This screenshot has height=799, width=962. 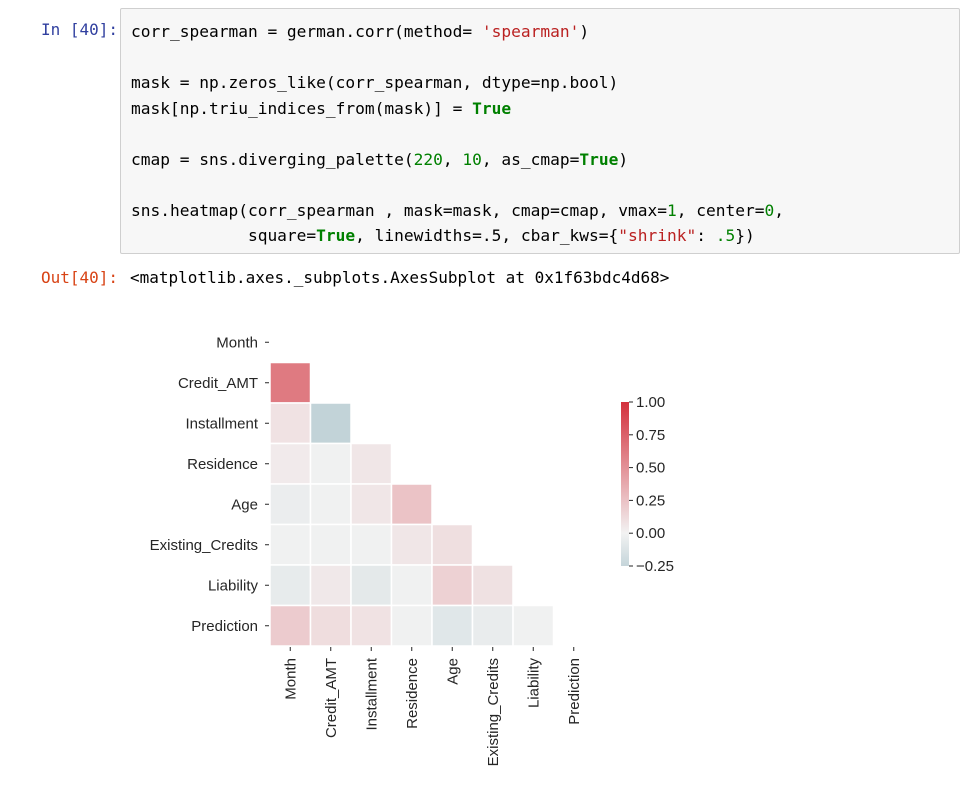 I want to click on input-prompt: In [40]:, so click(x=79, y=29).